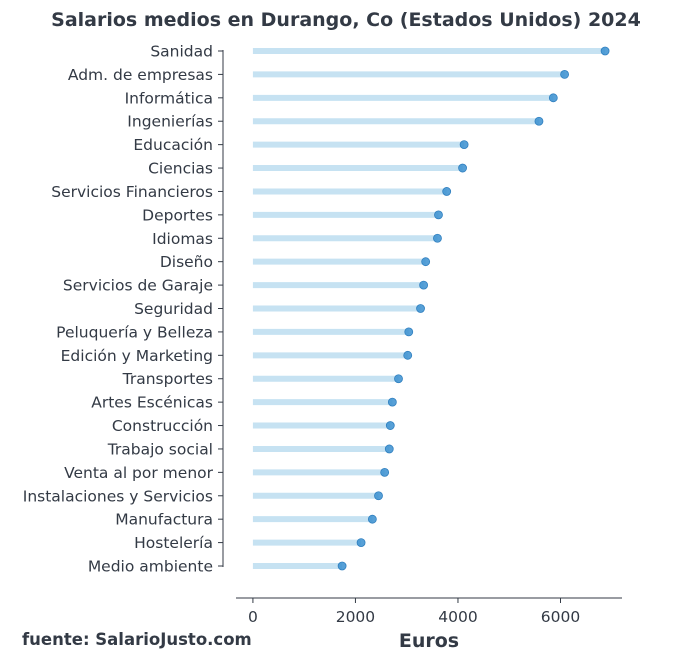 The width and height of the screenshot is (679, 662). Describe the element at coordinates (152, 403) in the screenshot. I see `category-label-15: Artes Escénicas` at that location.